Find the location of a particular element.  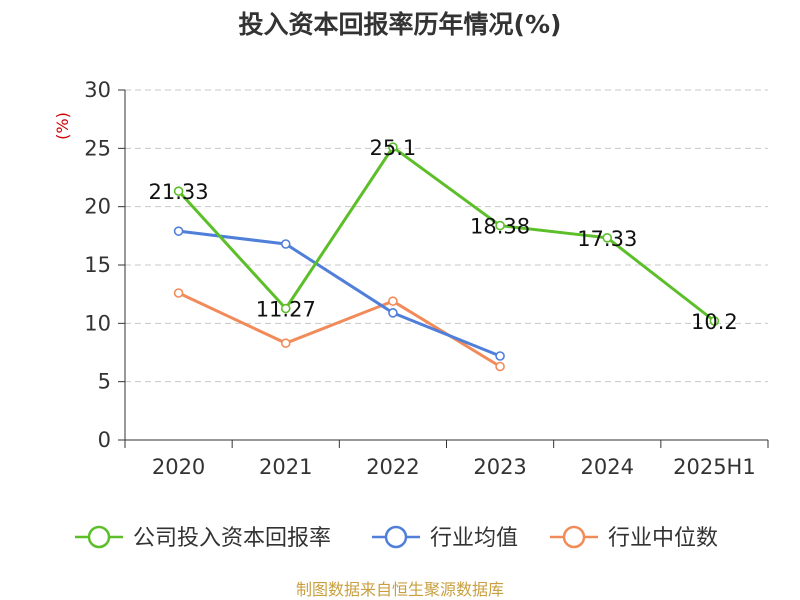

x-tick-label: 2025H1 is located at coordinates (714, 467).